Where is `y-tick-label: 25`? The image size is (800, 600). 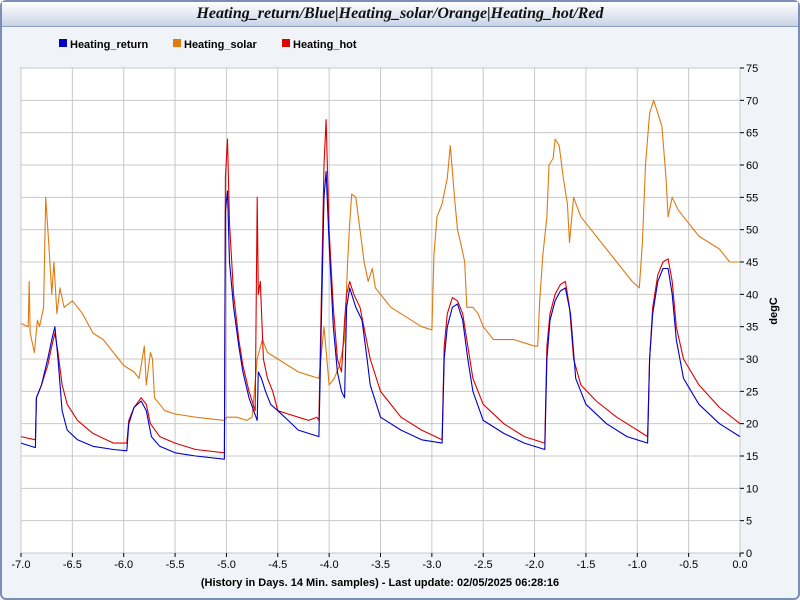
y-tick-label: 25 is located at coordinates (752, 392).